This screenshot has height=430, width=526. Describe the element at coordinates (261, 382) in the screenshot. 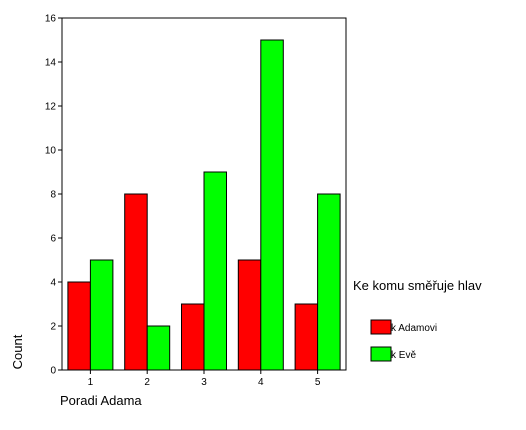

I see `x-tick-label: 4` at that location.